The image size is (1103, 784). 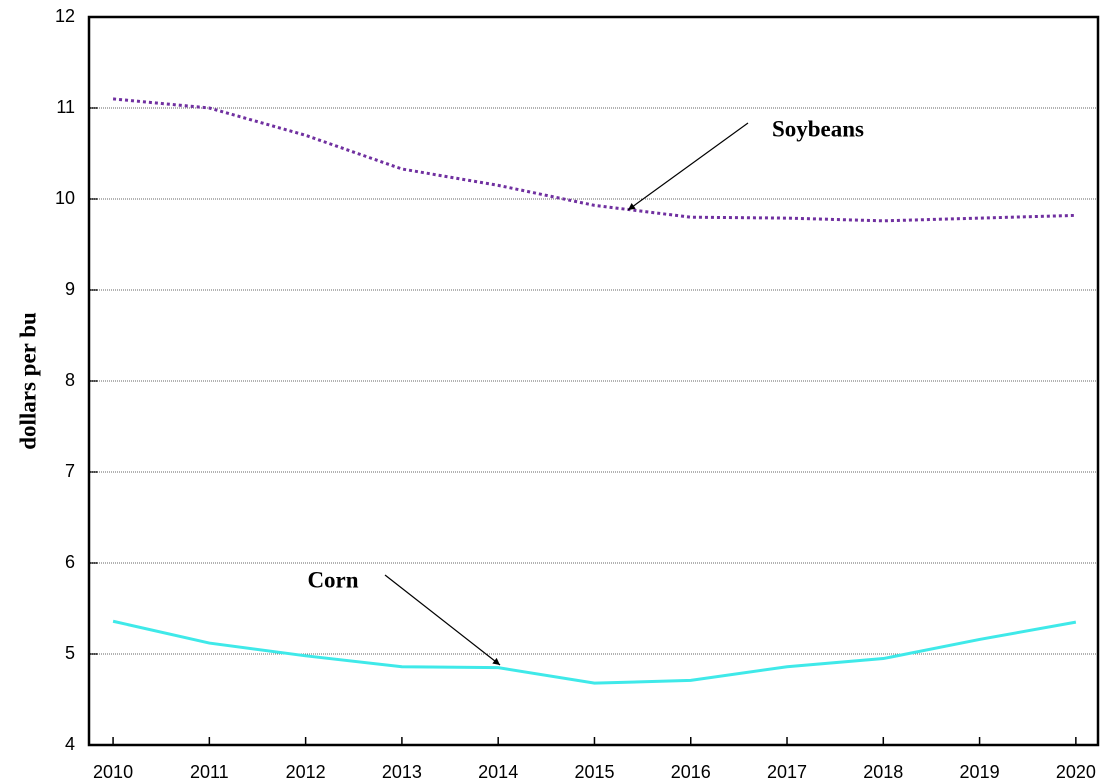 I want to click on y-tick-label: 12, so click(x=65, y=16).